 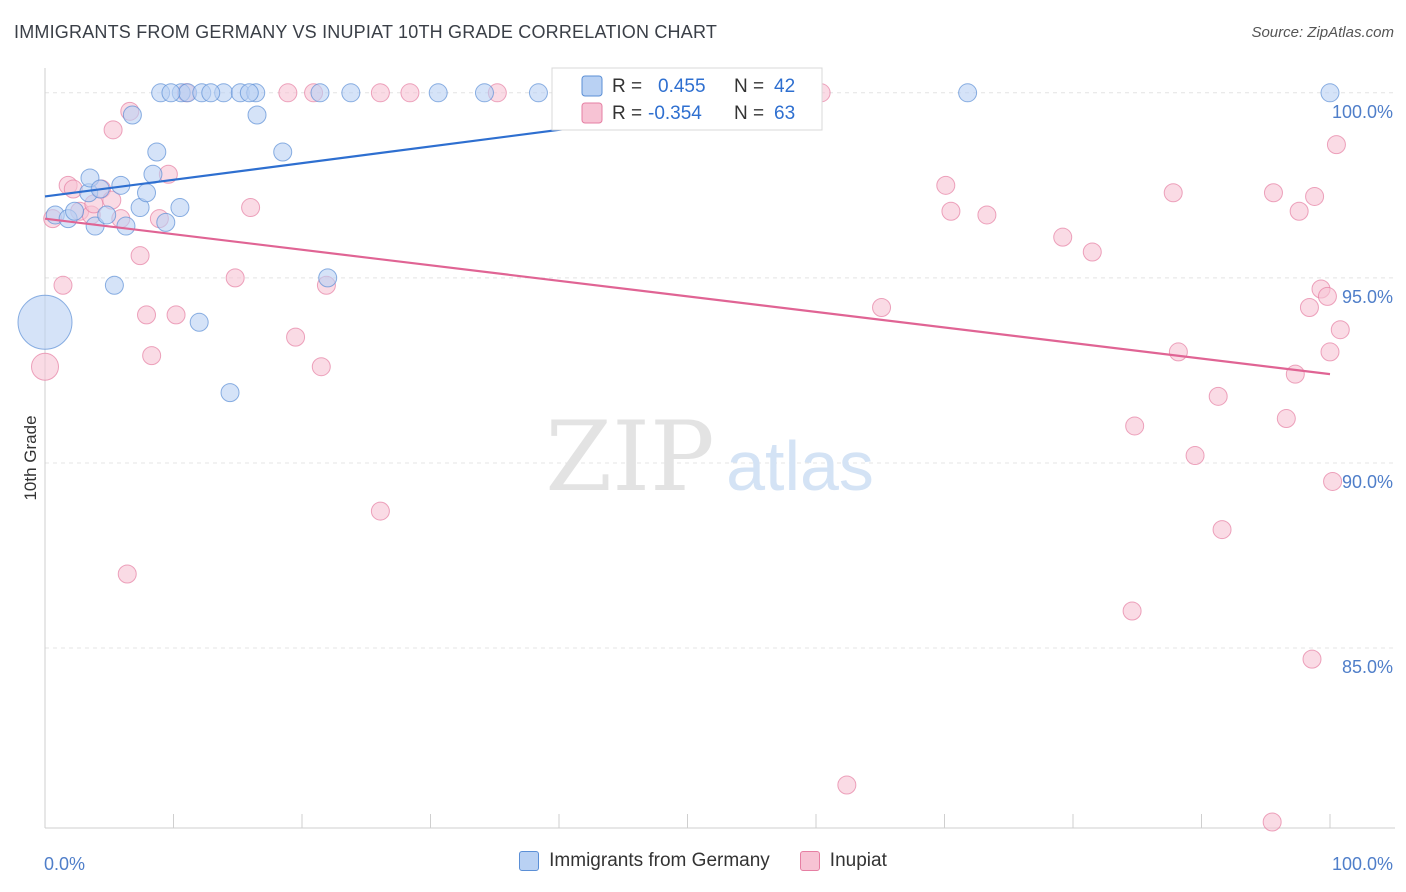 What do you see at coordinates (592, 113) in the screenshot?
I see `legend-swatch-inupiat` at bounding box center [592, 113].